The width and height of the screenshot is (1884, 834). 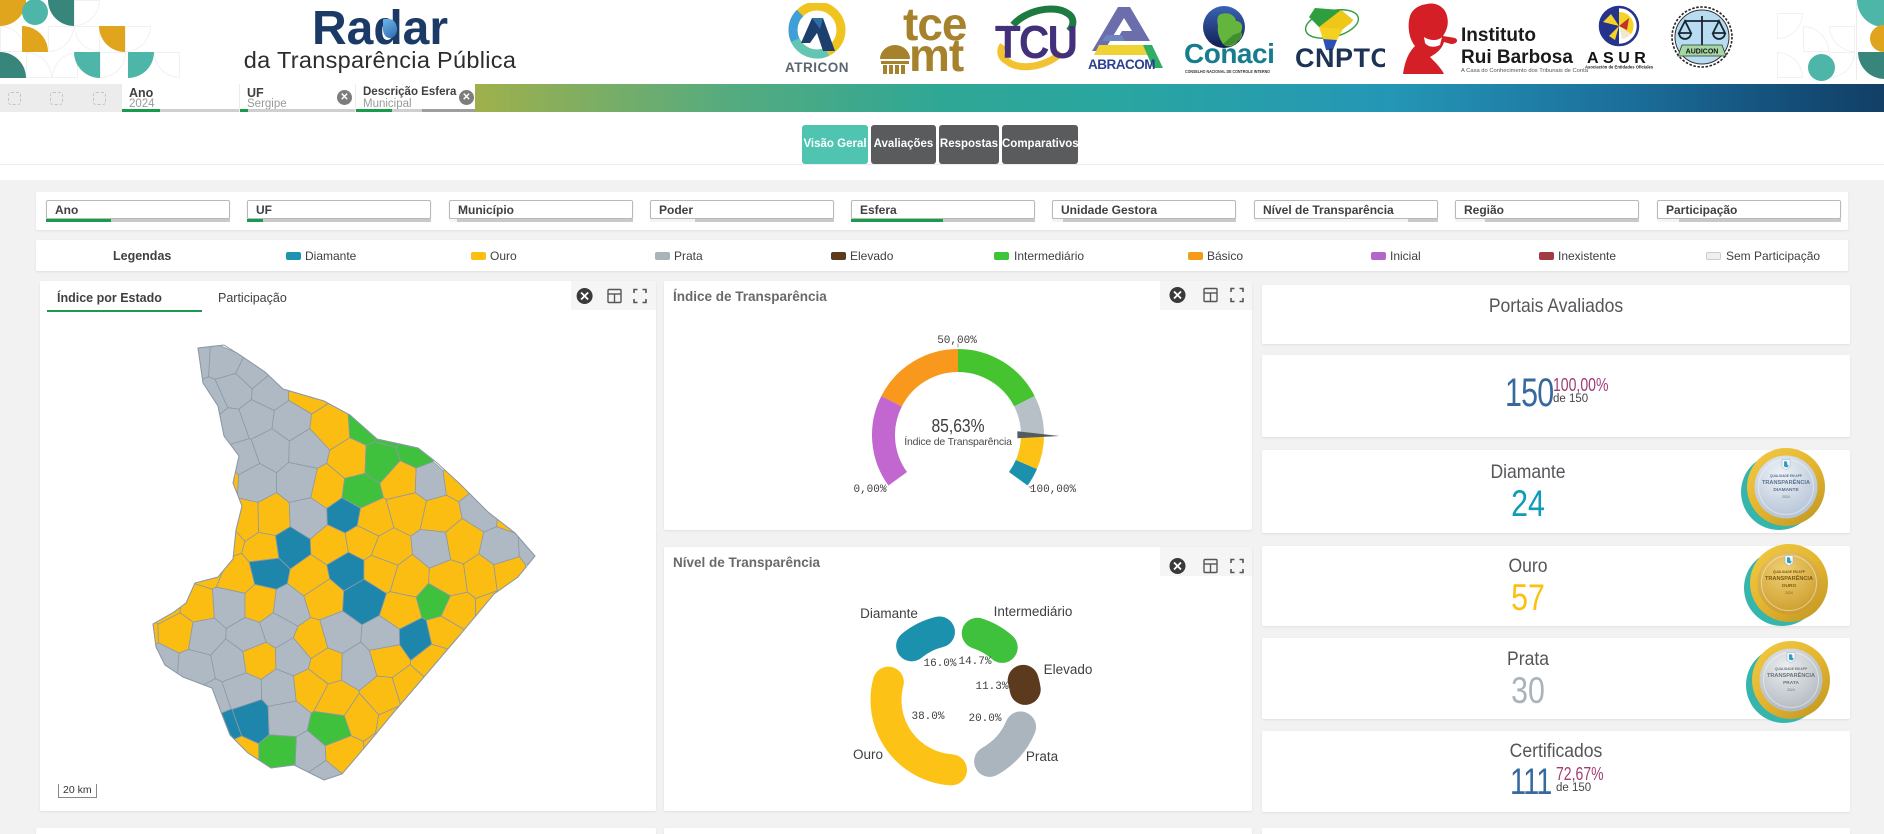 What do you see at coordinates (1789, 586) in the screenshot?
I see `svg-text: OURO` at bounding box center [1789, 586].